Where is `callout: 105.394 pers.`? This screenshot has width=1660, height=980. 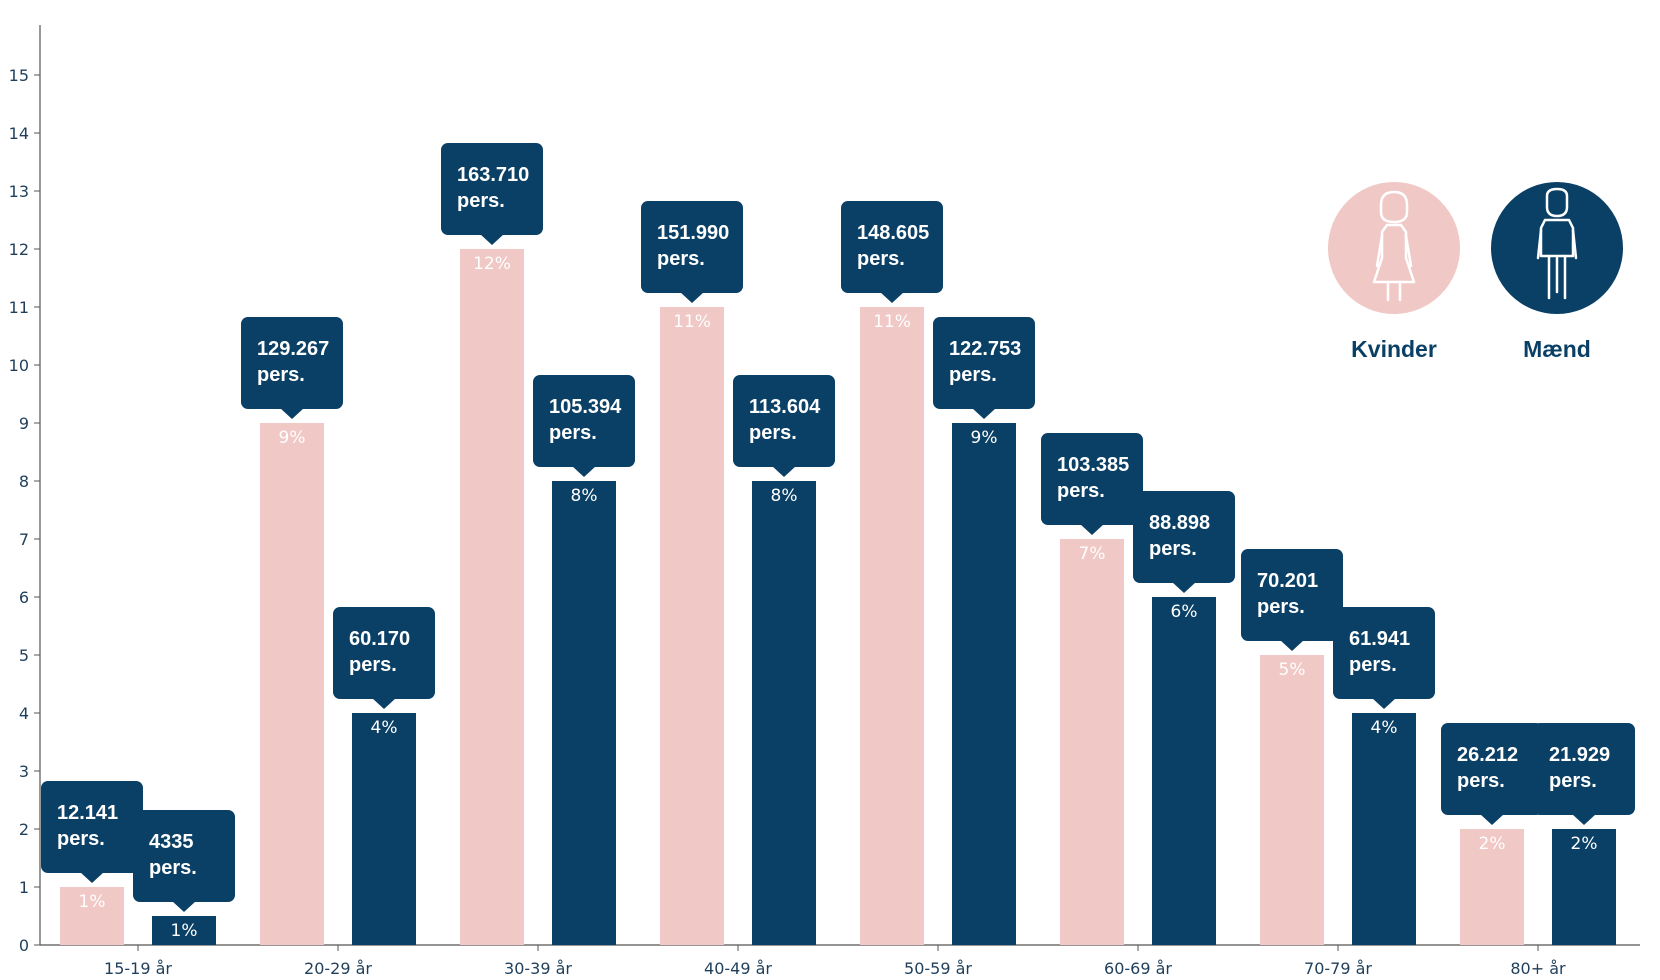 callout: 105.394 pers. is located at coordinates (584, 426).